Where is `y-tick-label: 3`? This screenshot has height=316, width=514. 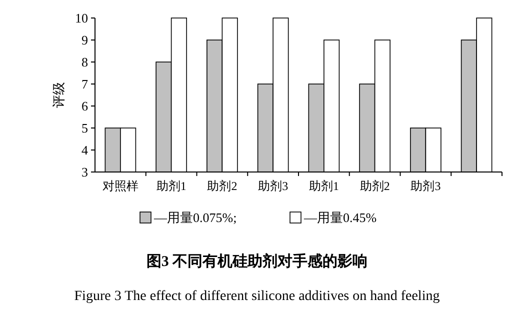 y-tick-label: 3 is located at coordinates (85, 172).